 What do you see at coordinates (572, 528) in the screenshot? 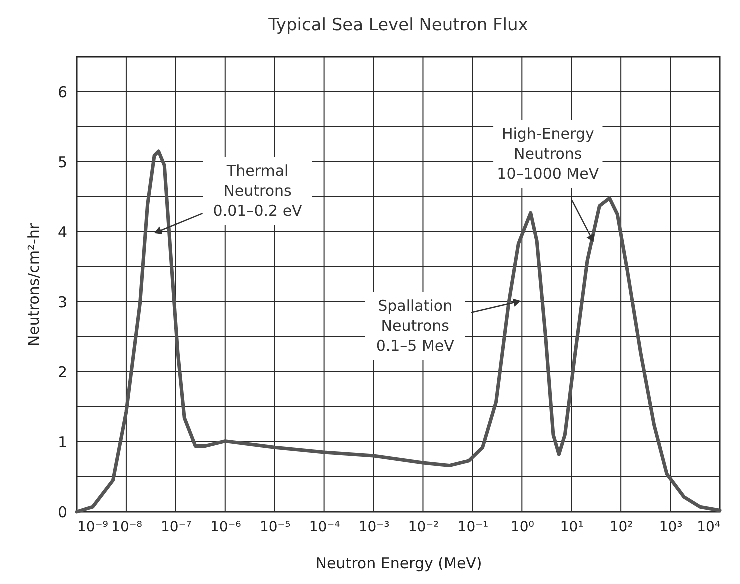
I see `x-tick-label: 10¹` at bounding box center [572, 528].